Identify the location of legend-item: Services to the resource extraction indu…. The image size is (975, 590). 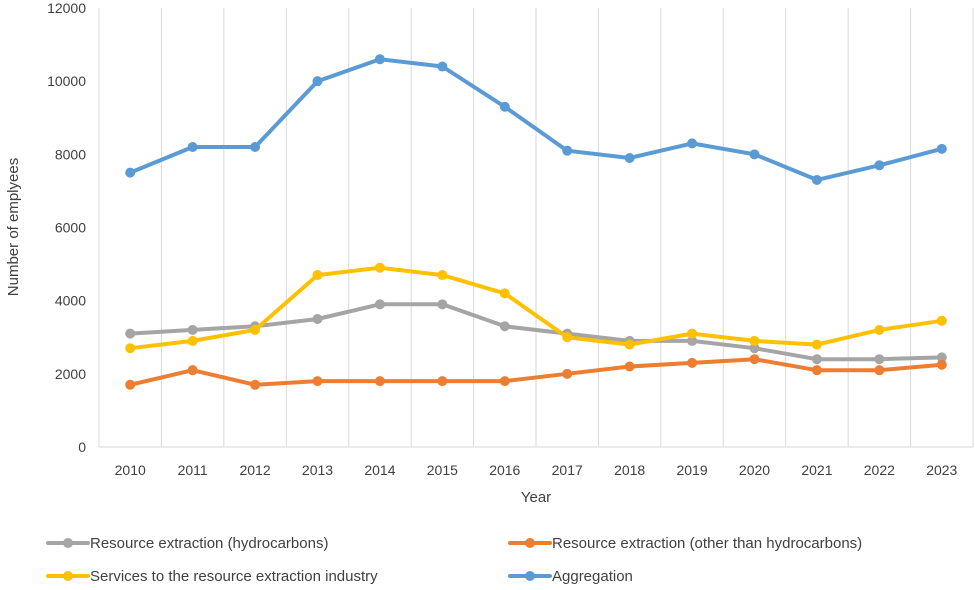
(212, 576).